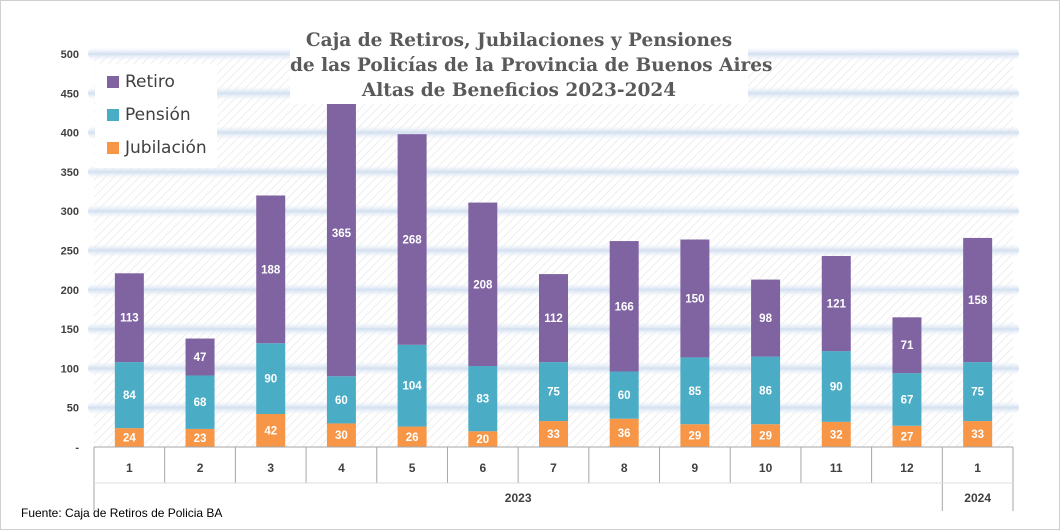  Describe the element at coordinates (122, 513) in the screenshot. I see `source-note: Fuente: Caja de Retiros de Policia BA` at that location.